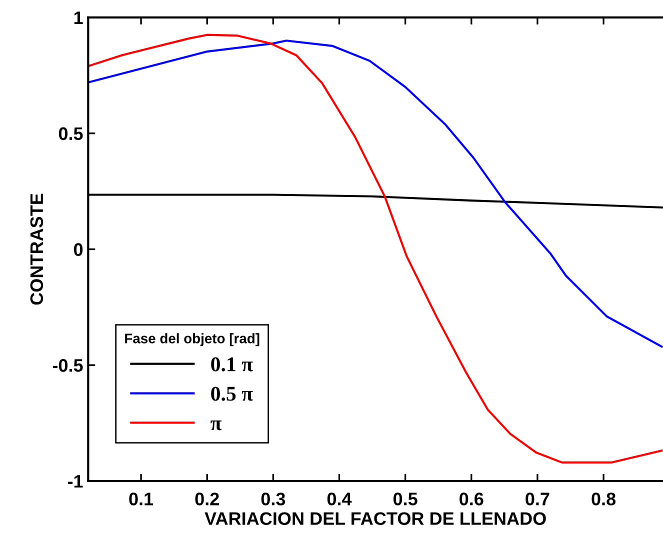 The width and height of the screenshot is (663, 539). What do you see at coordinates (141, 499) in the screenshot?
I see `x-tick-label: 0.1` at bounding box center [141, 499].